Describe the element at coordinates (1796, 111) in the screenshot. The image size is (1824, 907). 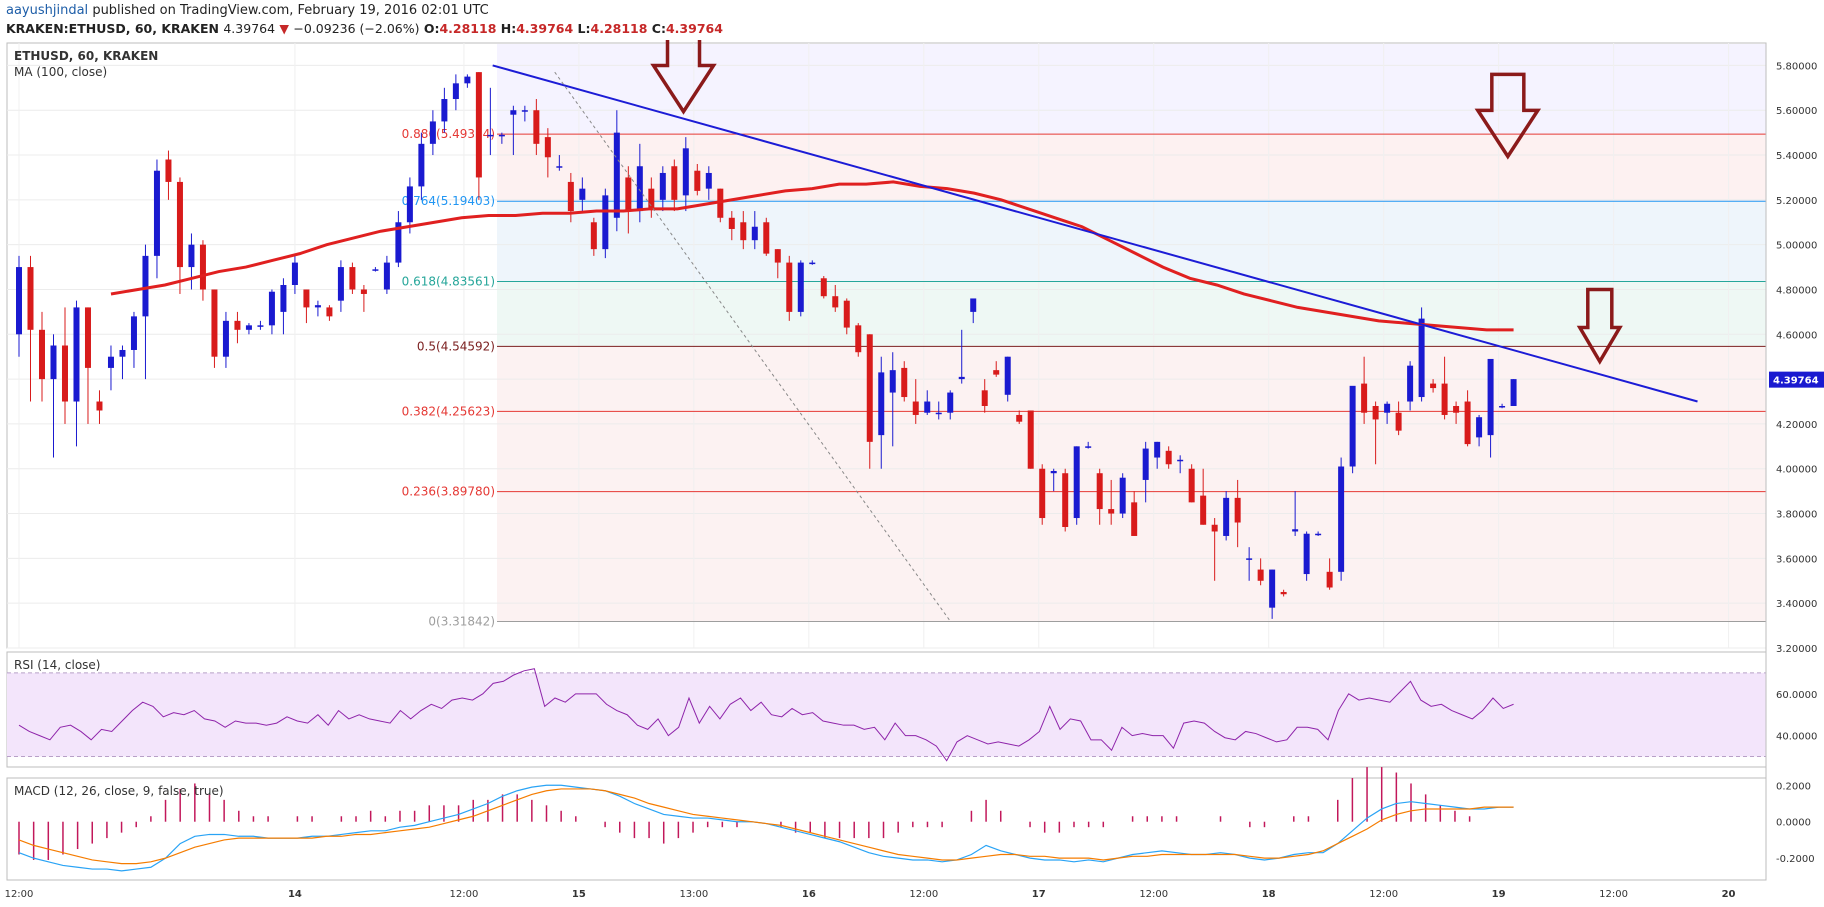
I see `price-axis-label: 5.60000` at that location.